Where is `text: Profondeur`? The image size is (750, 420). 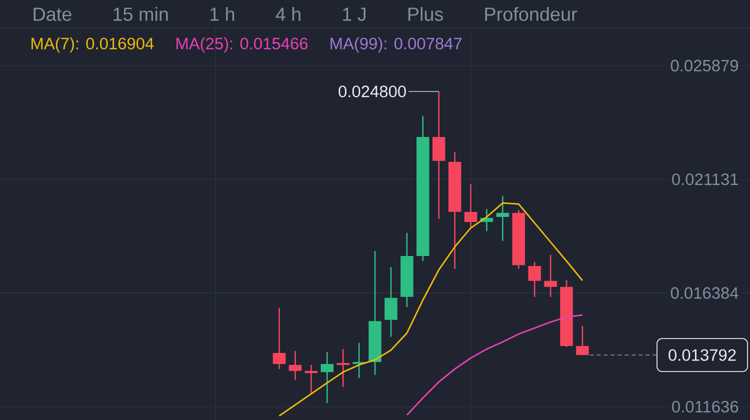
text: Profondeur is located at coordinates (531, 14).